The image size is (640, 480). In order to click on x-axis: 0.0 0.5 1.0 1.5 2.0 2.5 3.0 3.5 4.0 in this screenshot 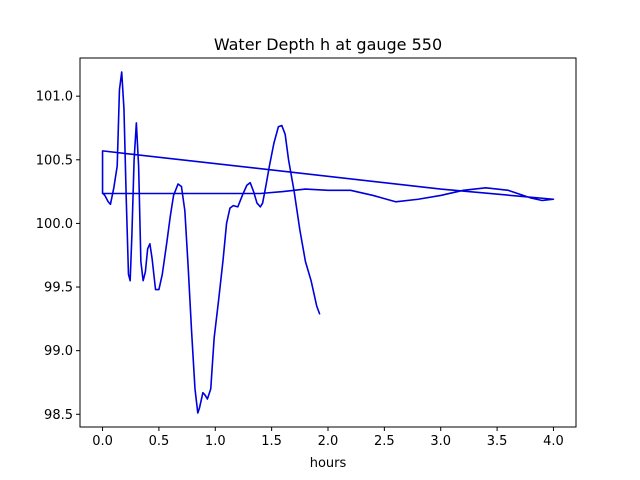, I will do `click(328, 438)`.